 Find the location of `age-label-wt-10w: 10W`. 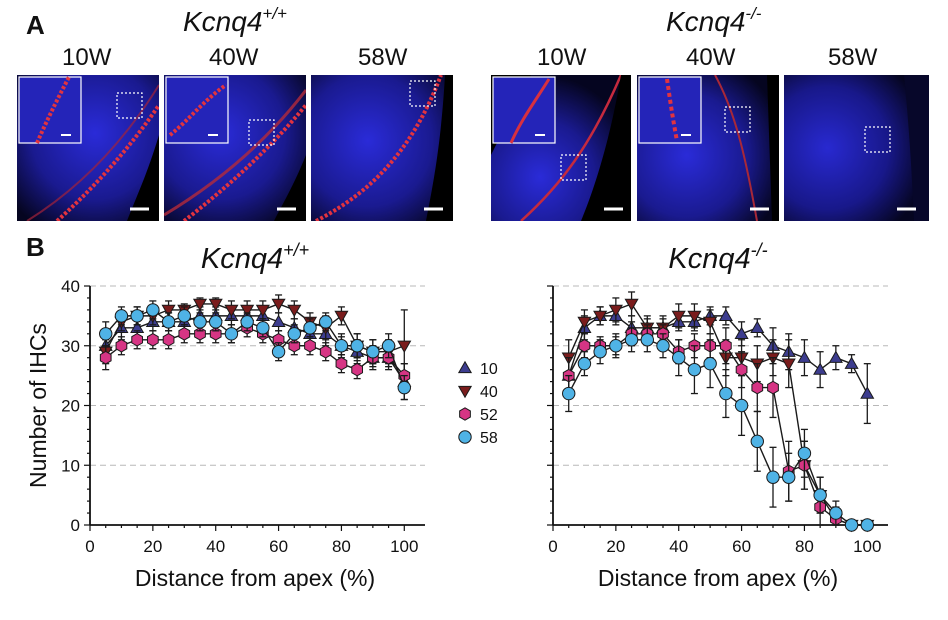

age-label-wt-10w: 10W is located at coordinates (87, 57).